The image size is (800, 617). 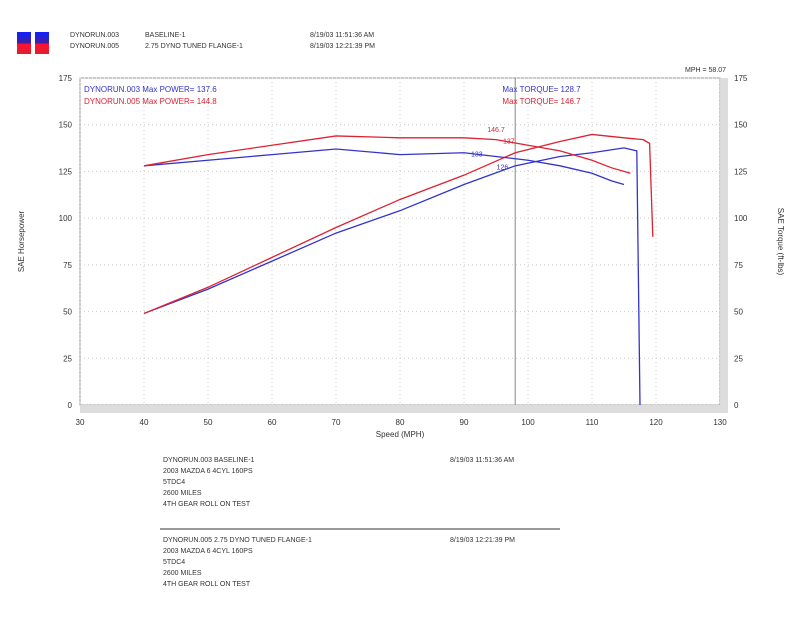 What do you see at coordinates (194, 46) in the screenshot?
I see `run-2-desc: 2.75 DYNO TUNED FLANGE-1` at bounding box center [194, 46].